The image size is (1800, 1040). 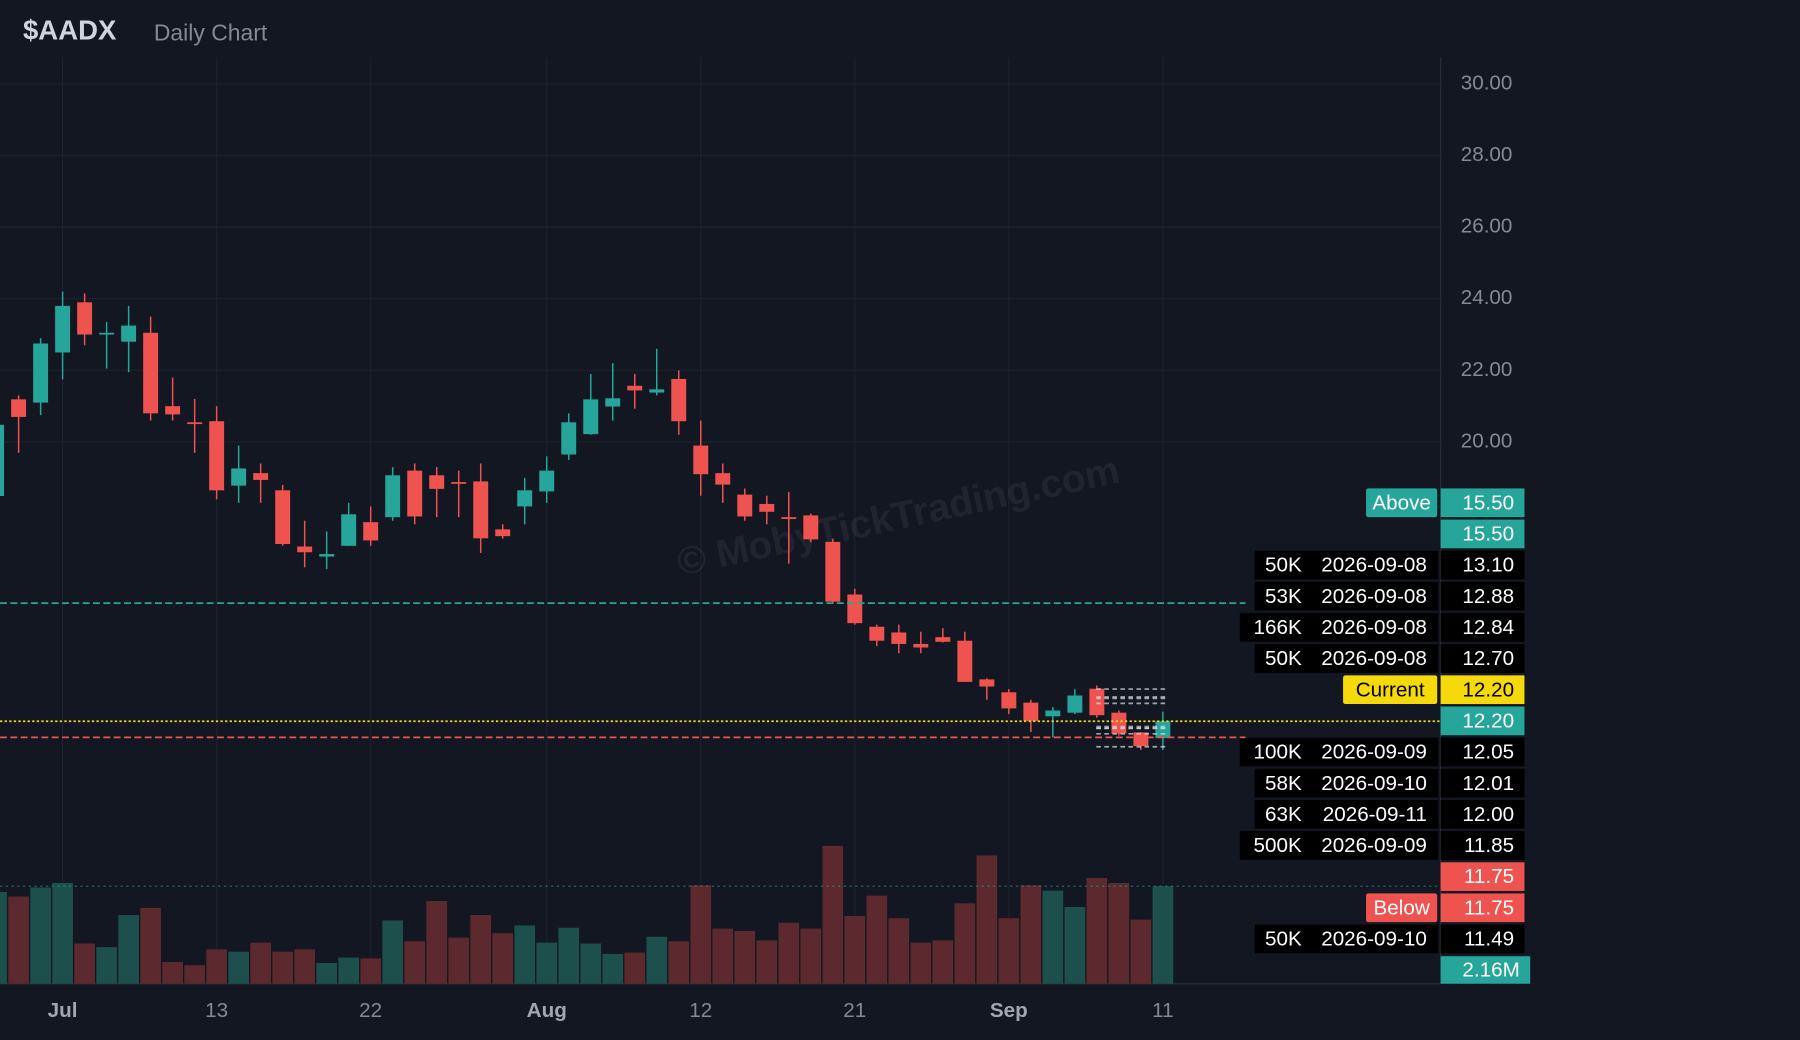 I want to click on price-label: 12.00, so click(x=1488, y=814).